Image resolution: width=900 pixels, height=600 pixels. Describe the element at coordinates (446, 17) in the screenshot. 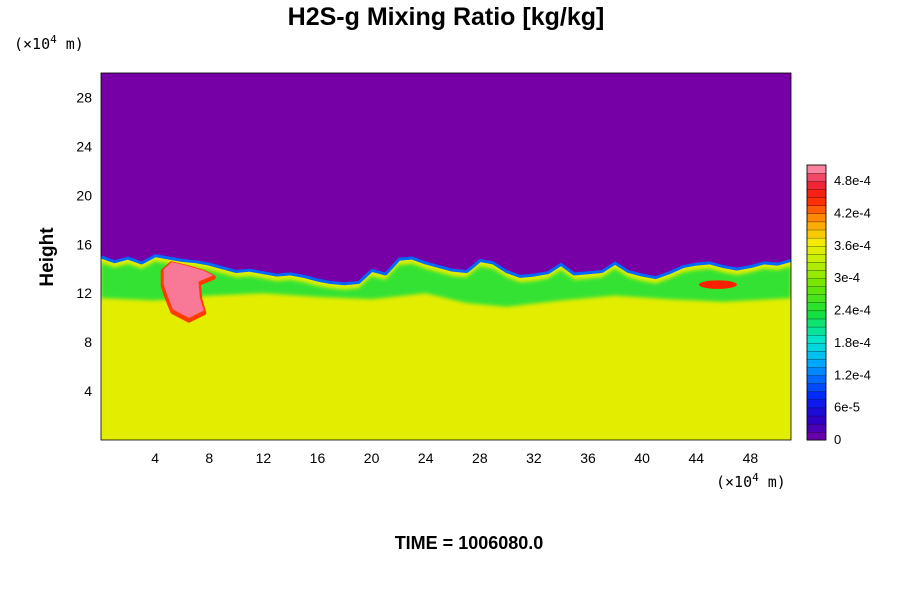

I see `chart-title: H2S-g Mixing Ratio [kg/kg]` at that location.